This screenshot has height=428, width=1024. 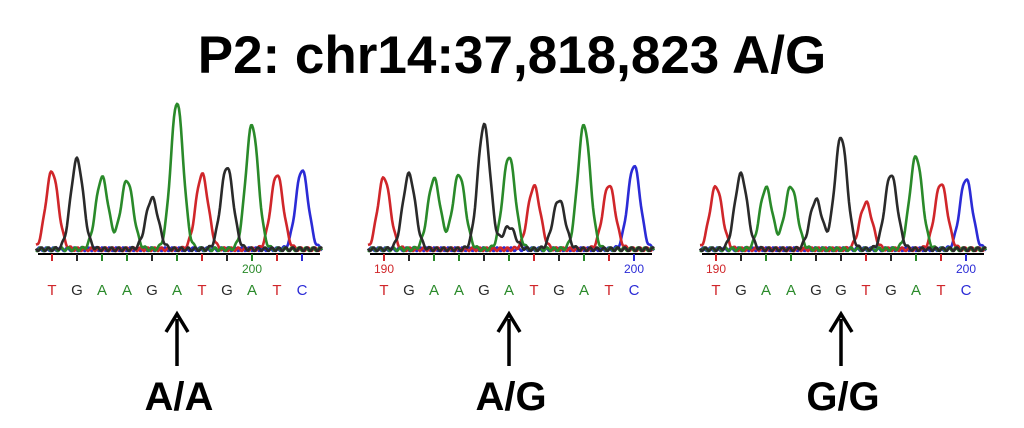 What do you see at coordinates (511, 397) in the screenshot?
I see `genotype-label: A/G` at bounding box center [511, 397].